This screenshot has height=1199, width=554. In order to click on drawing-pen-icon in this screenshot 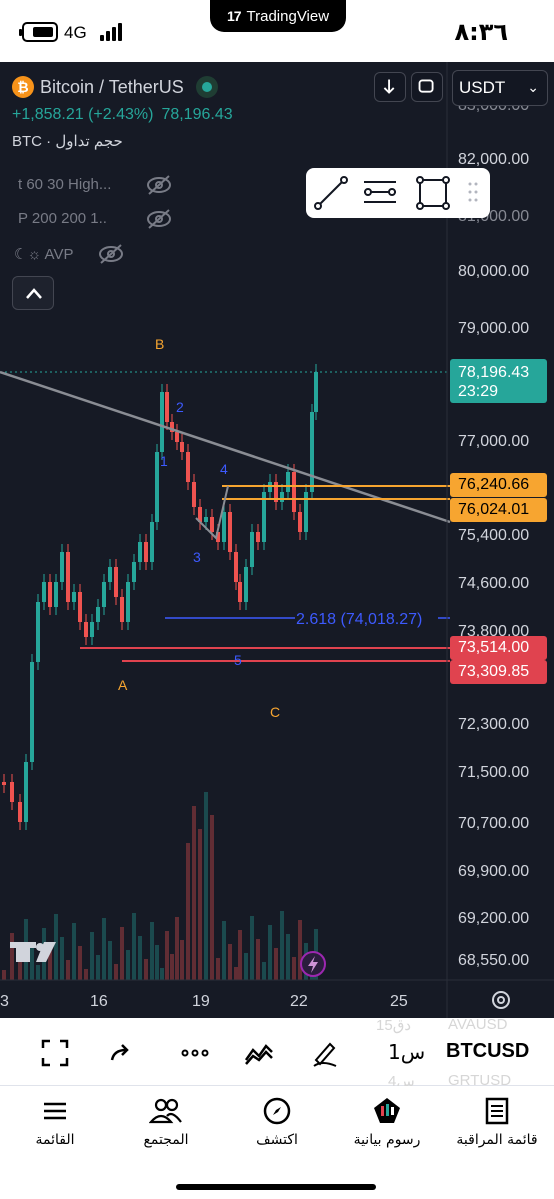, I will do `click(325, 1053)`.